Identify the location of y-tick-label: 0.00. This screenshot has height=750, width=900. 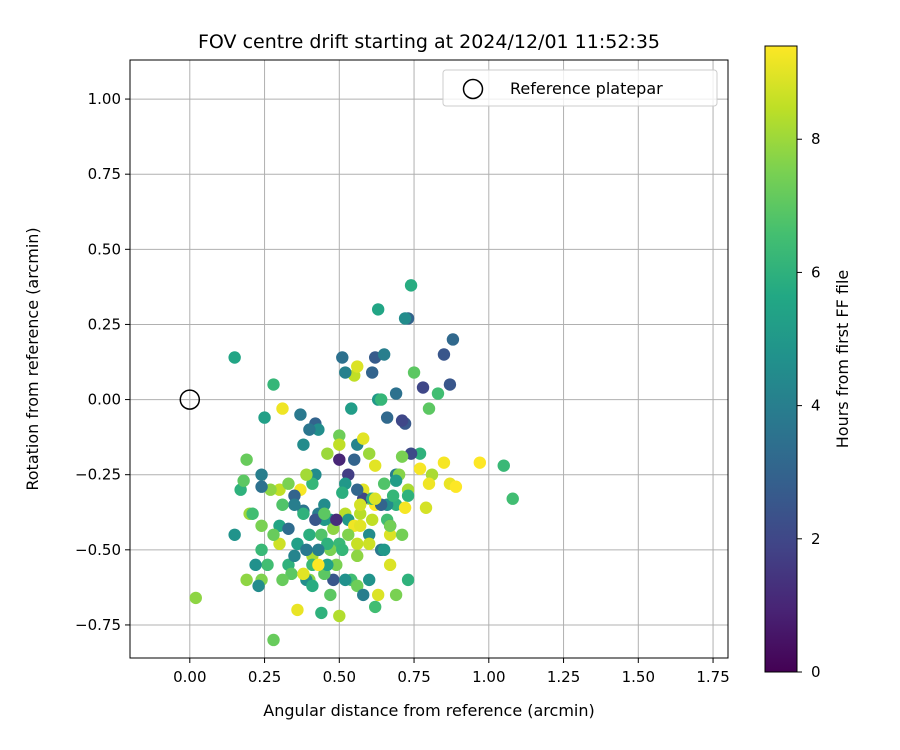
(104, 400).